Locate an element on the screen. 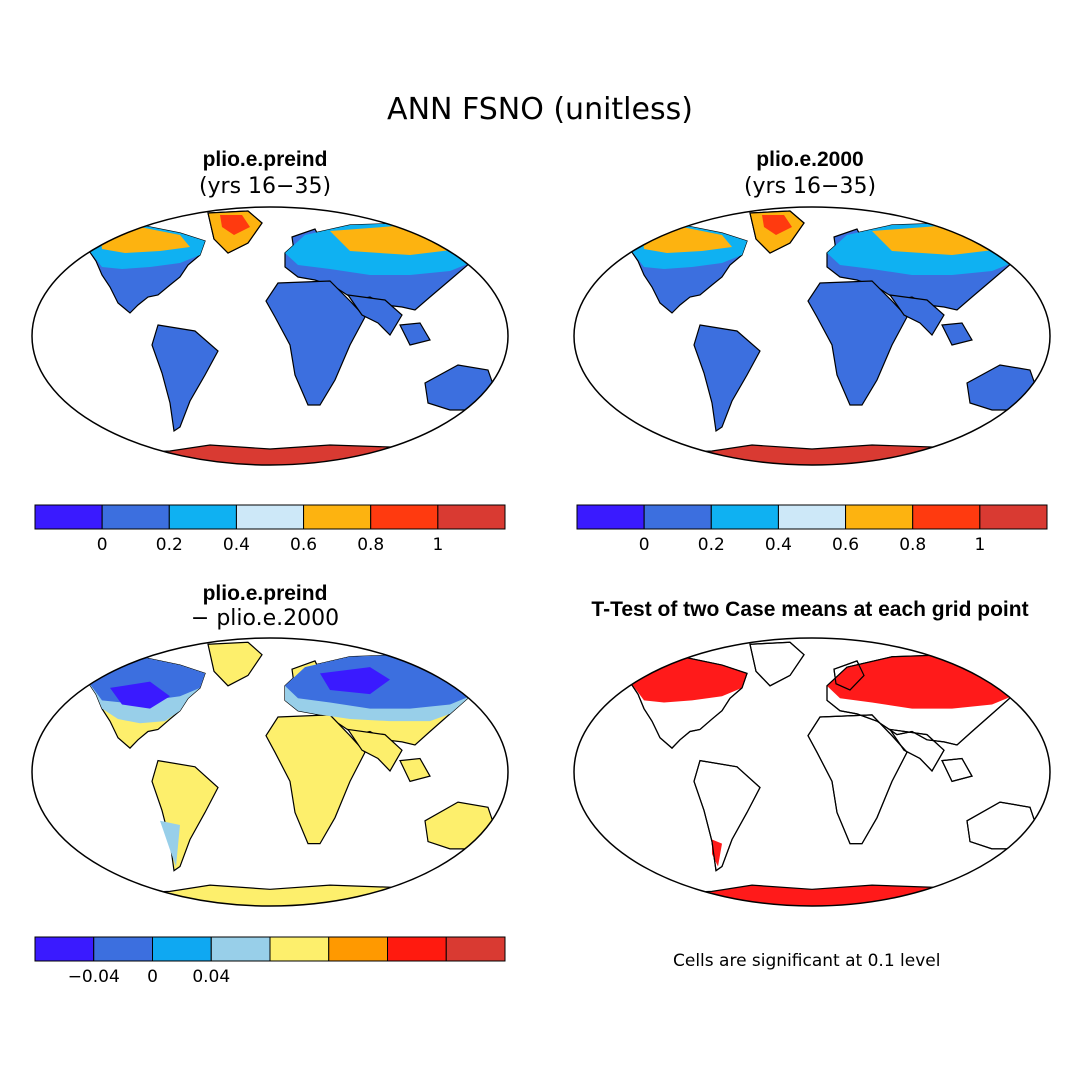 This screenshot has height=1080, width=1080. colorbar-difference: −0.04 0 0.04 is located at coordinates (270, 961).